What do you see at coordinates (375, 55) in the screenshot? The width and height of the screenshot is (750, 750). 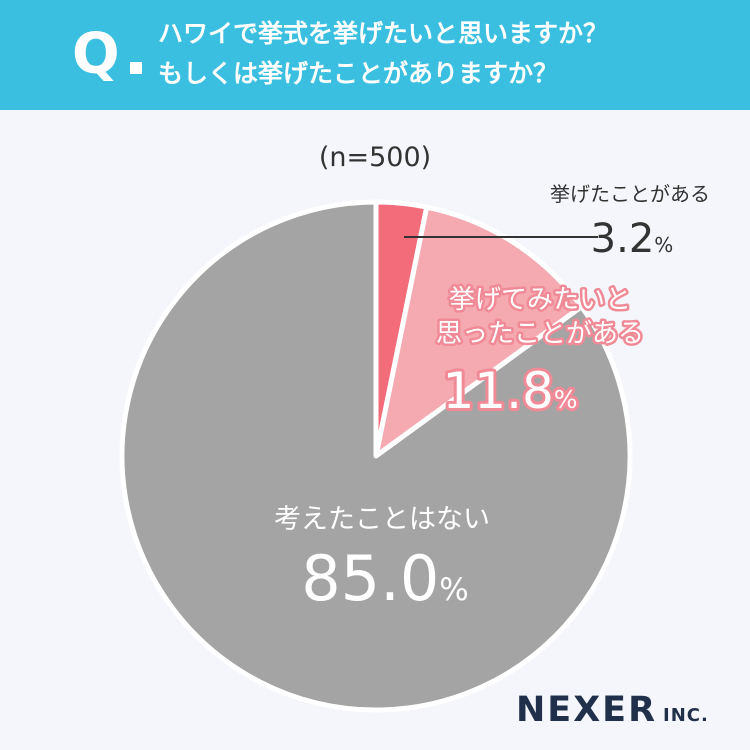 I see `question-header: Q ハワイで挙式を挙げたいと思いますか？ もしくは挙げたことがありますか？` at bounding box center [375, 55].